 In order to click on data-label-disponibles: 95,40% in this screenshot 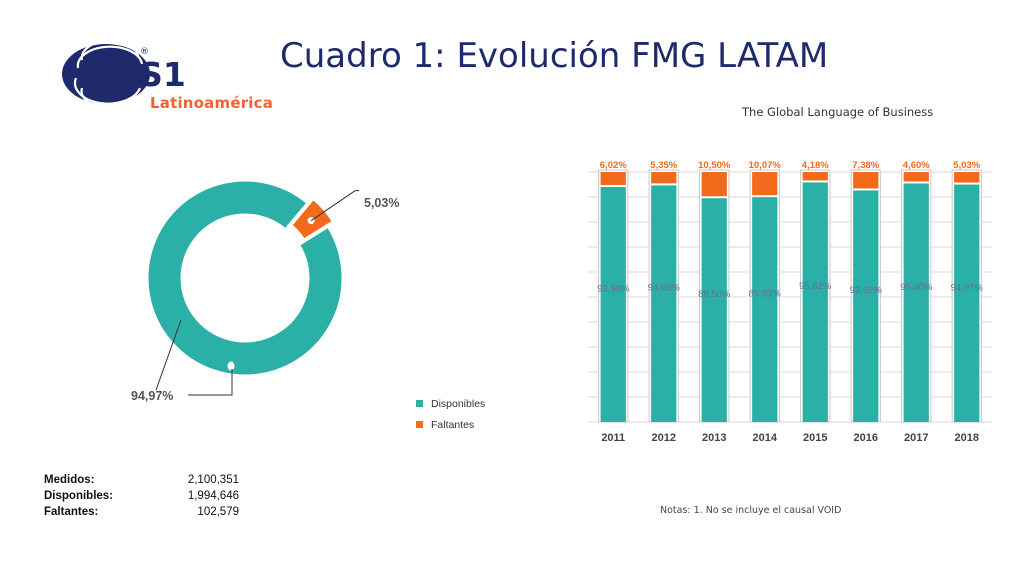, I will do `click(916, 287)`.